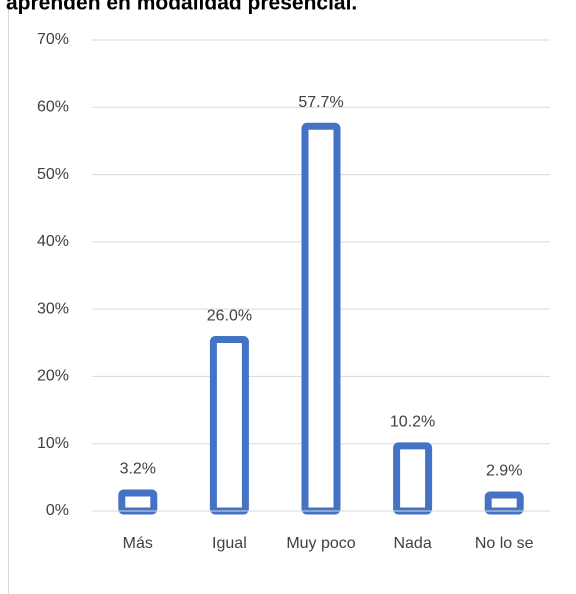 This screenshot has height=594, width=576. Describe the element at coordinates (53, 107) in the screenshot. I see `y-tick-label: 60%` at that location.